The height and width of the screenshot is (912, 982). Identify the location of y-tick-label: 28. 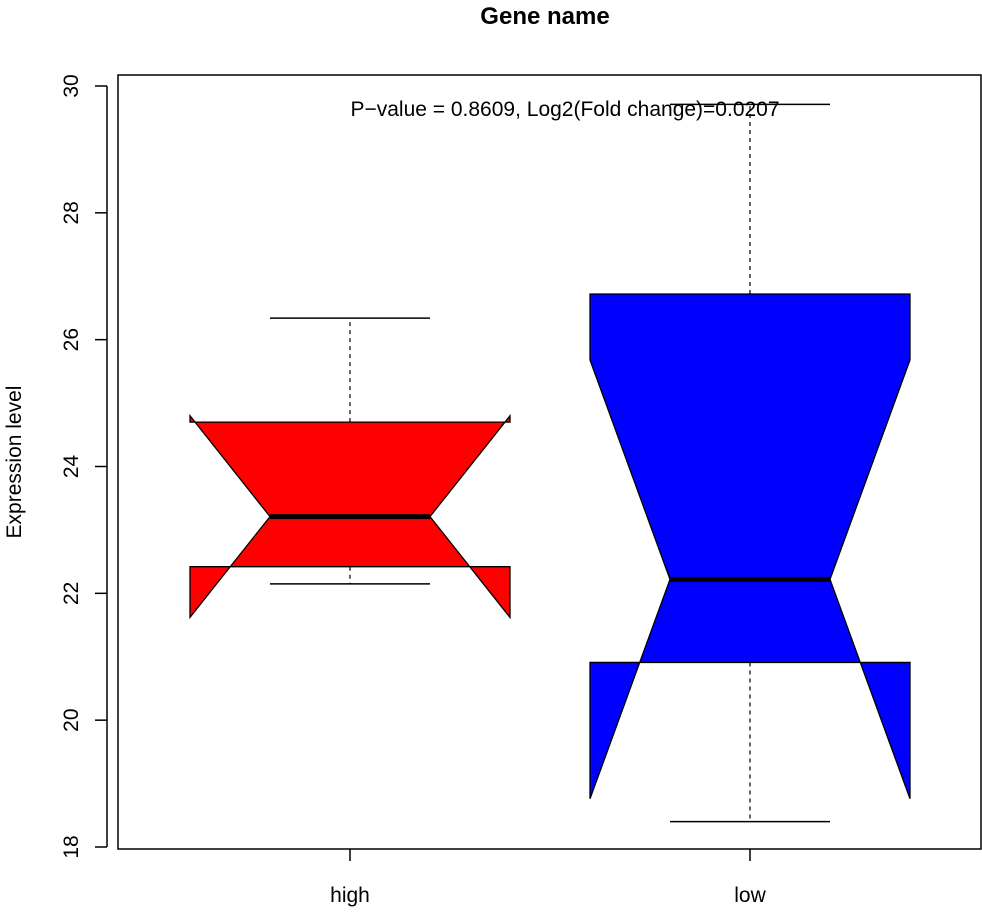
(71, 212).